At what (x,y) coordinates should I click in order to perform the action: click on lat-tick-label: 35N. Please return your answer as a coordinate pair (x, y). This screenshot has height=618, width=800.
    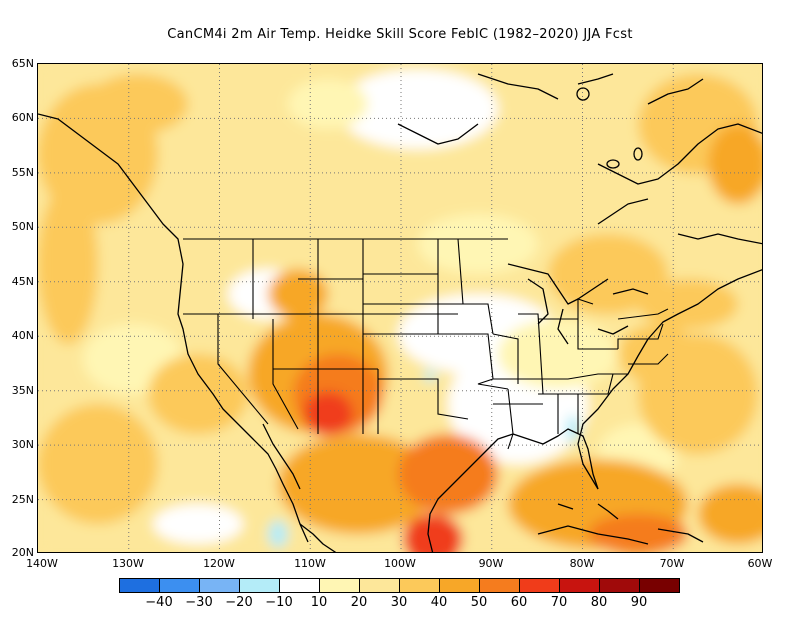
    Looking at the image, I should click on (22, 390).